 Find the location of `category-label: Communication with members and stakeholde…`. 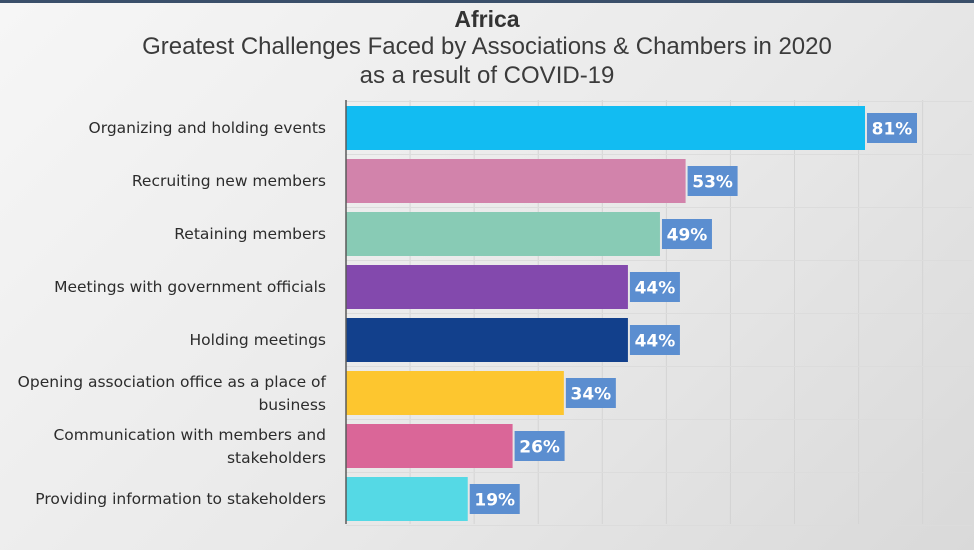

category-label: Communication with members and stakeholde… is located at coordinates (189, 446).